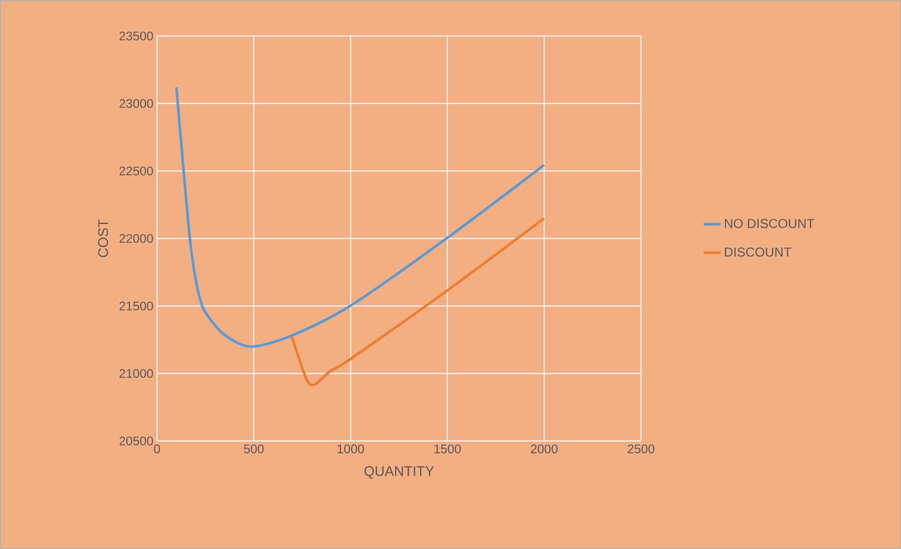 The image size is (901, 549). I want to click on y-axis-title: COST, so click(103, 238).